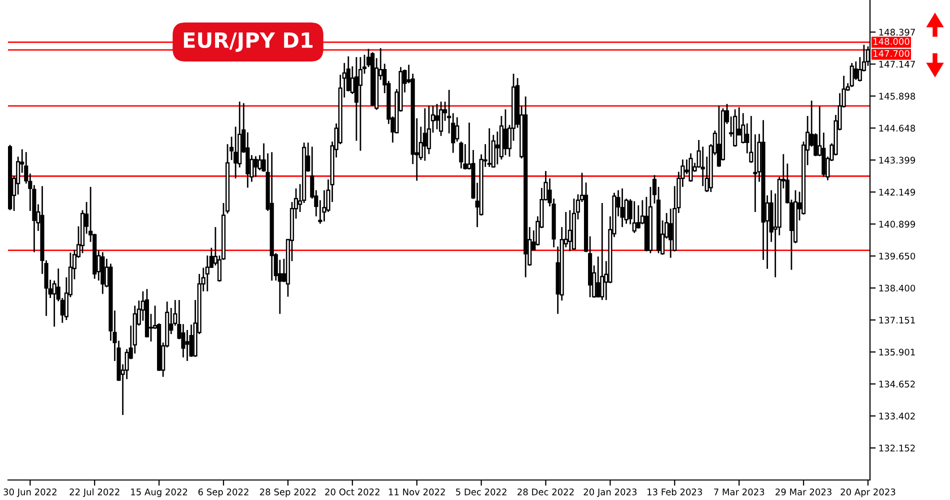 This screenshot has width=950, height=500. What do you see at coordinates (897, 32) in the screenshot?
I see `y-tick-label: 148.397` at bounding box center [897, 32].